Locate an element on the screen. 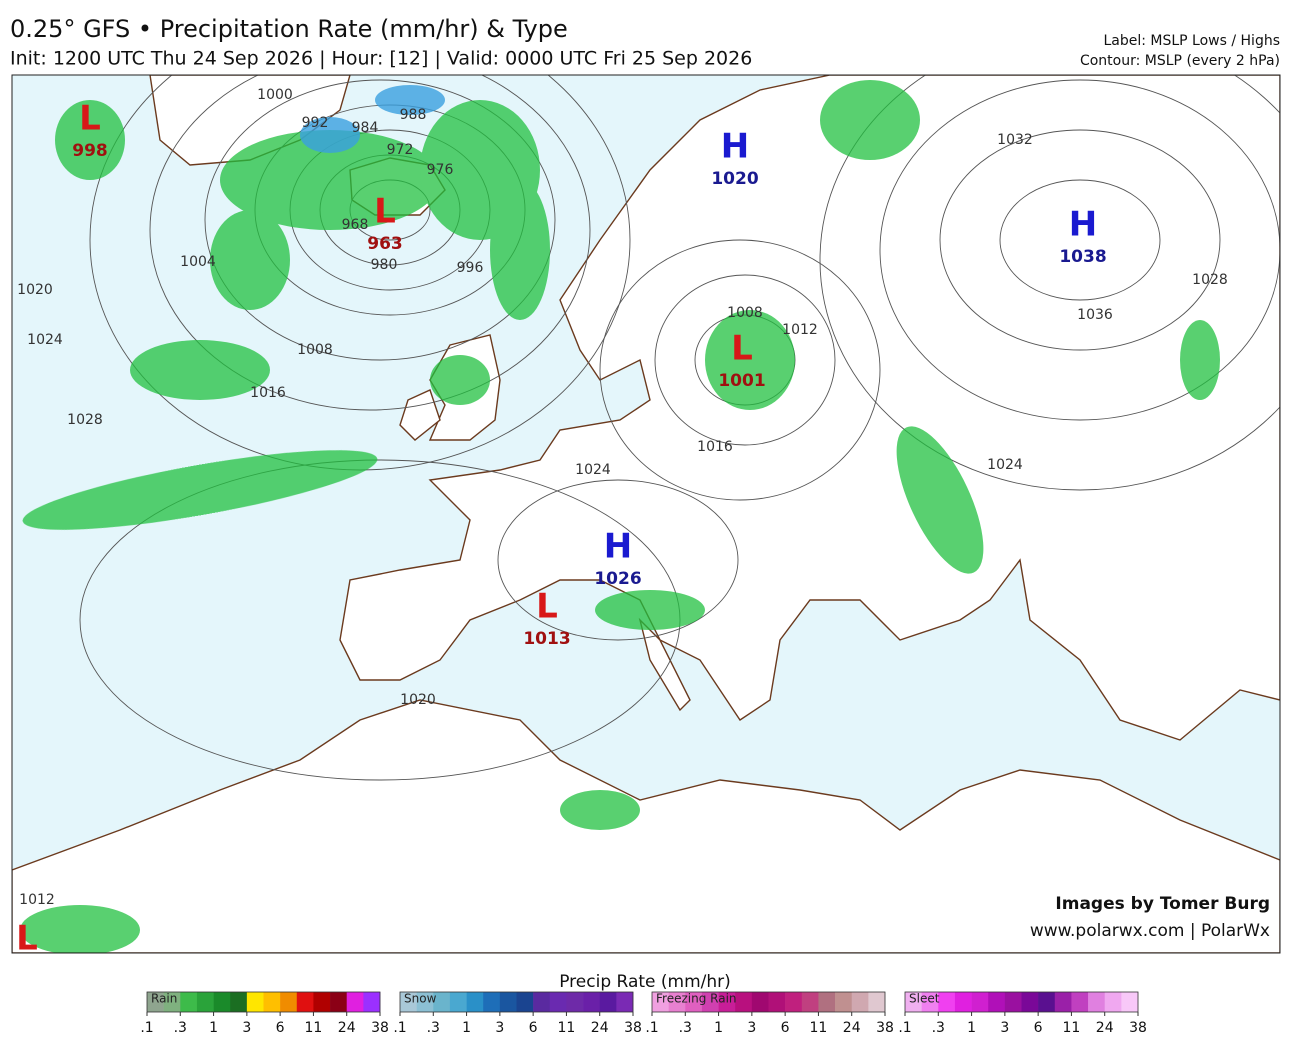 The image size is (1290, 1053). legend-title: Precip Rate (mm/hr) is located at coordinates (645, 982).